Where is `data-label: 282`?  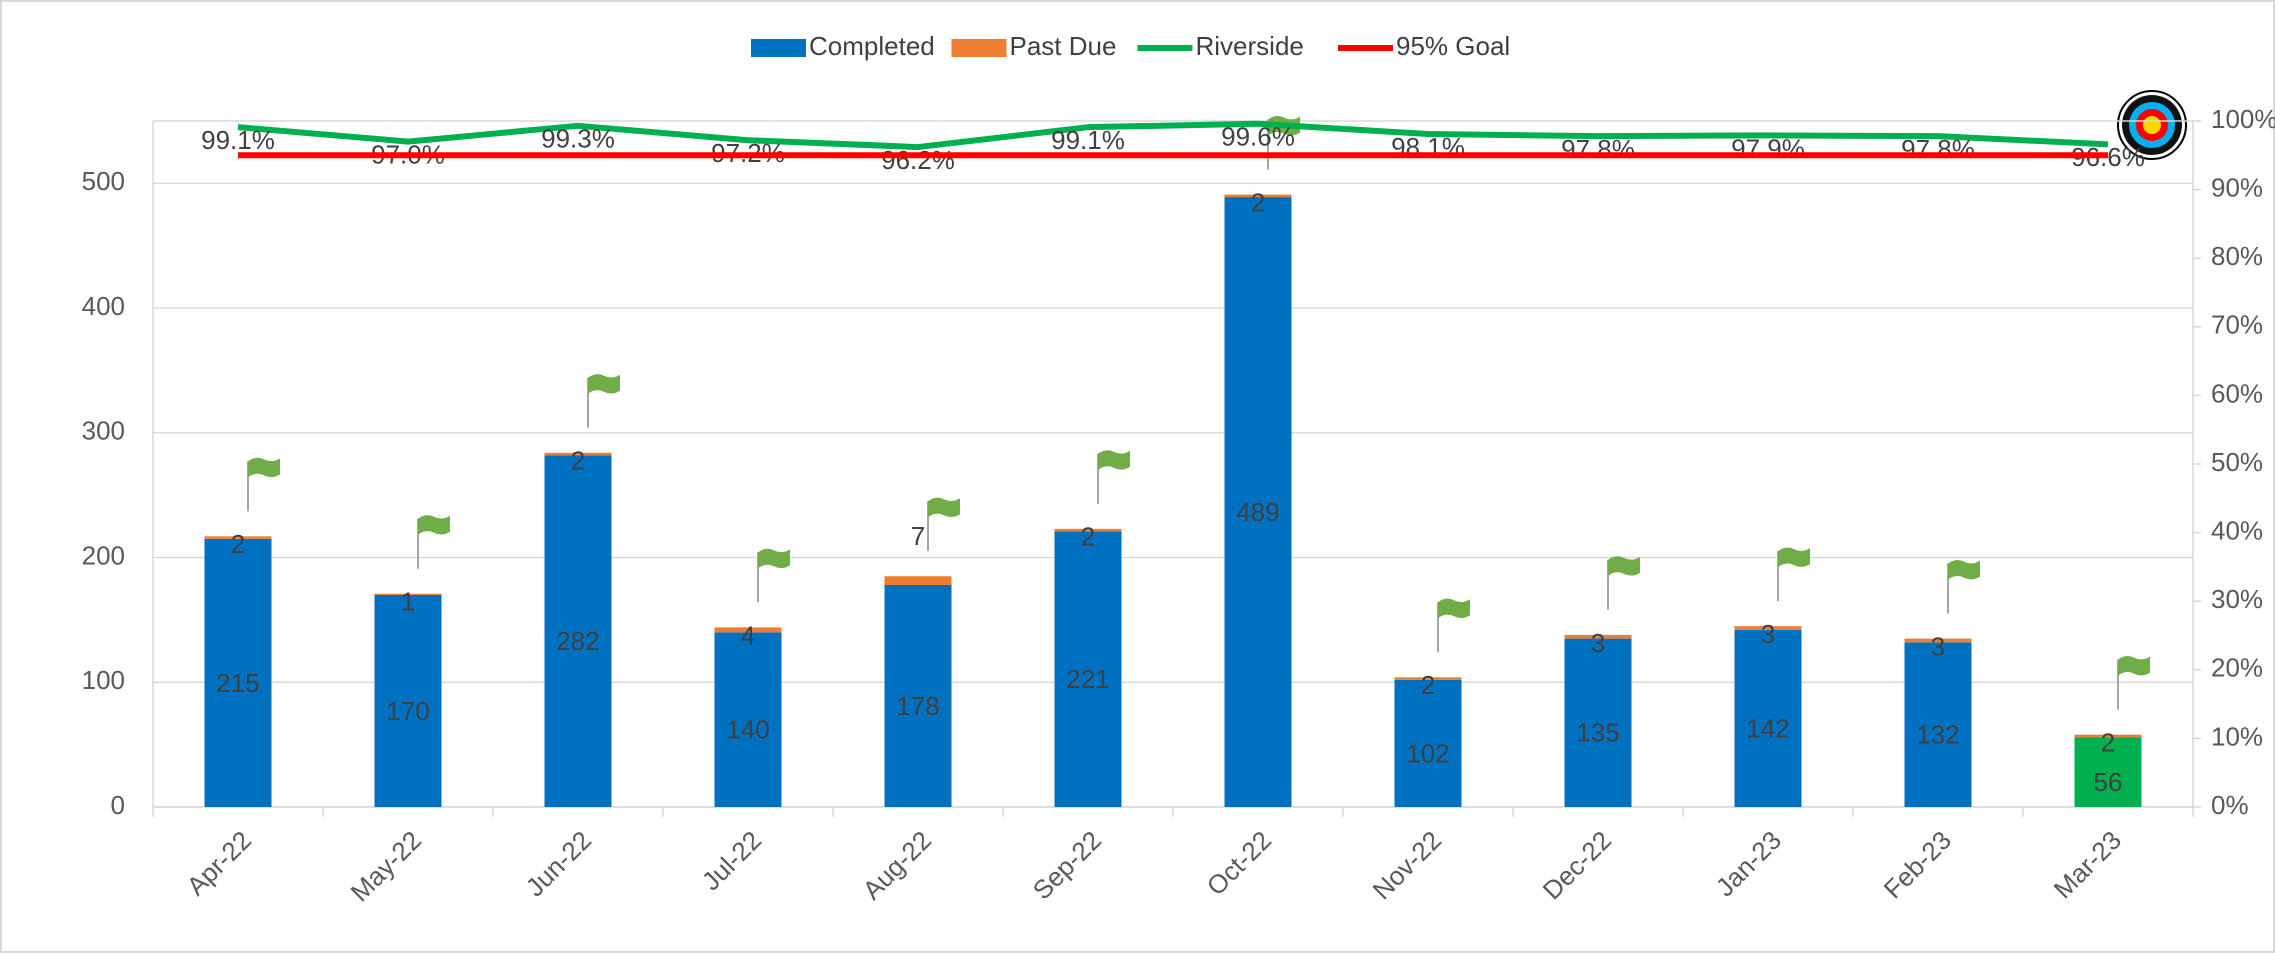
data-label: 282 is located at coordinates (577, 641).